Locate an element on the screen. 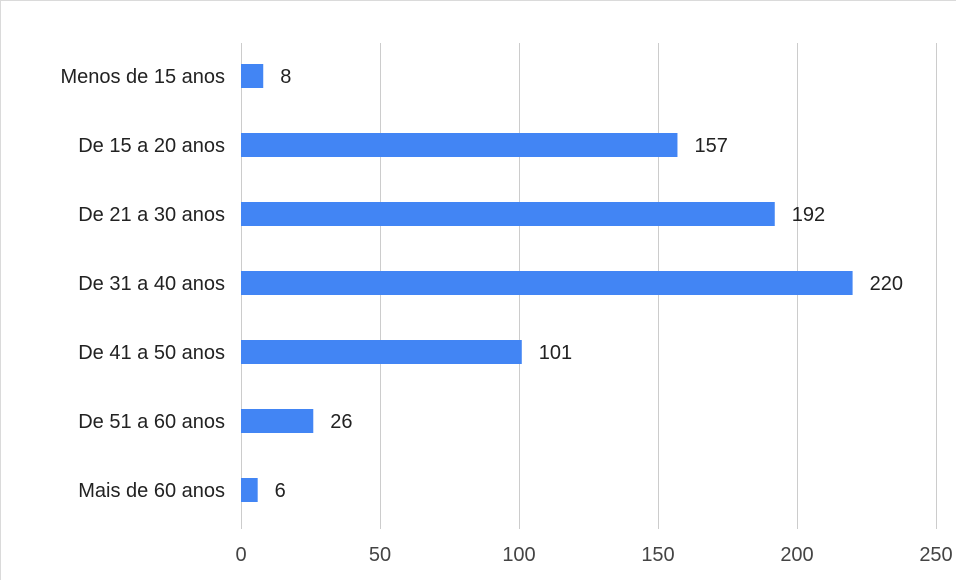 This screenshot has width=956, height=581. x-tick-label: 250 is located at coordinates (935, 555).